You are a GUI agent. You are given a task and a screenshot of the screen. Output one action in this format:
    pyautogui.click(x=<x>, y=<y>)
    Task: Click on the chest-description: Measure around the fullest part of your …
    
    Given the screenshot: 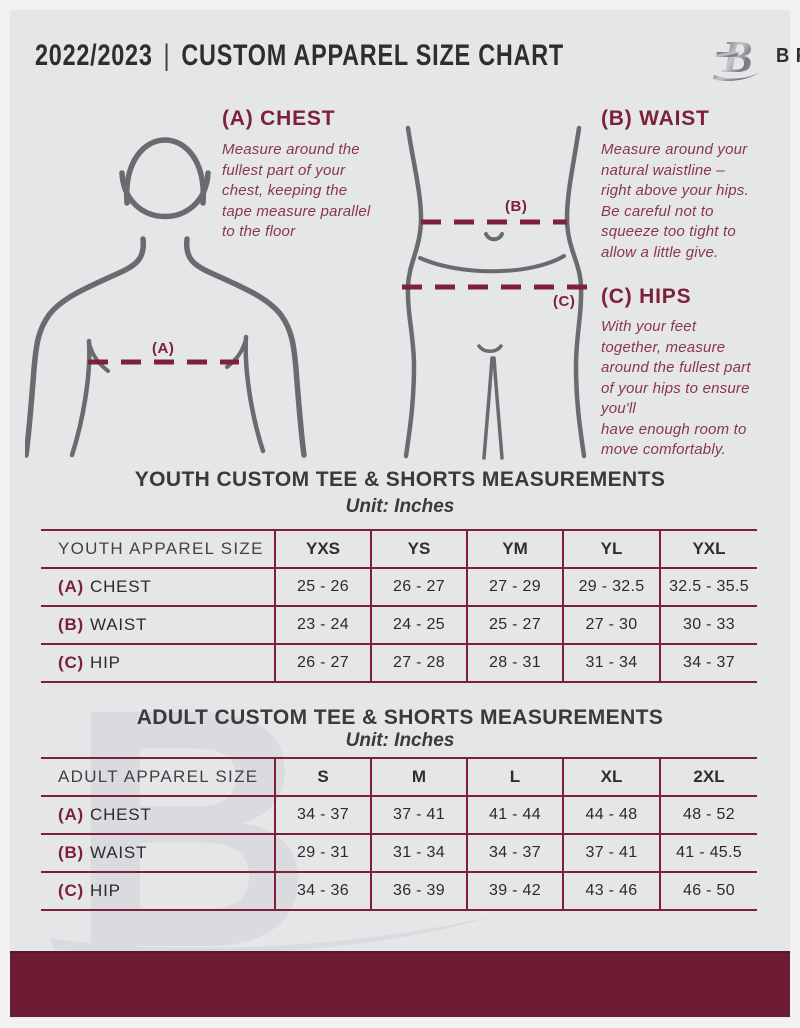 What is the action you would take?
    pyautogui.click(x=296, y=191)
    